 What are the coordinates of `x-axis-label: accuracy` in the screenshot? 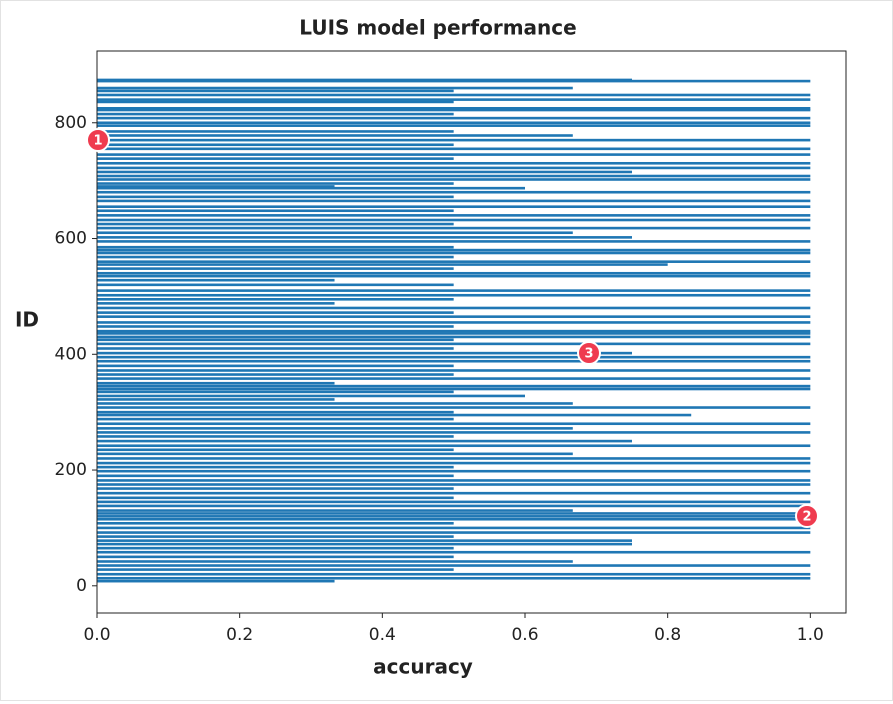 It's located at (423, 667).